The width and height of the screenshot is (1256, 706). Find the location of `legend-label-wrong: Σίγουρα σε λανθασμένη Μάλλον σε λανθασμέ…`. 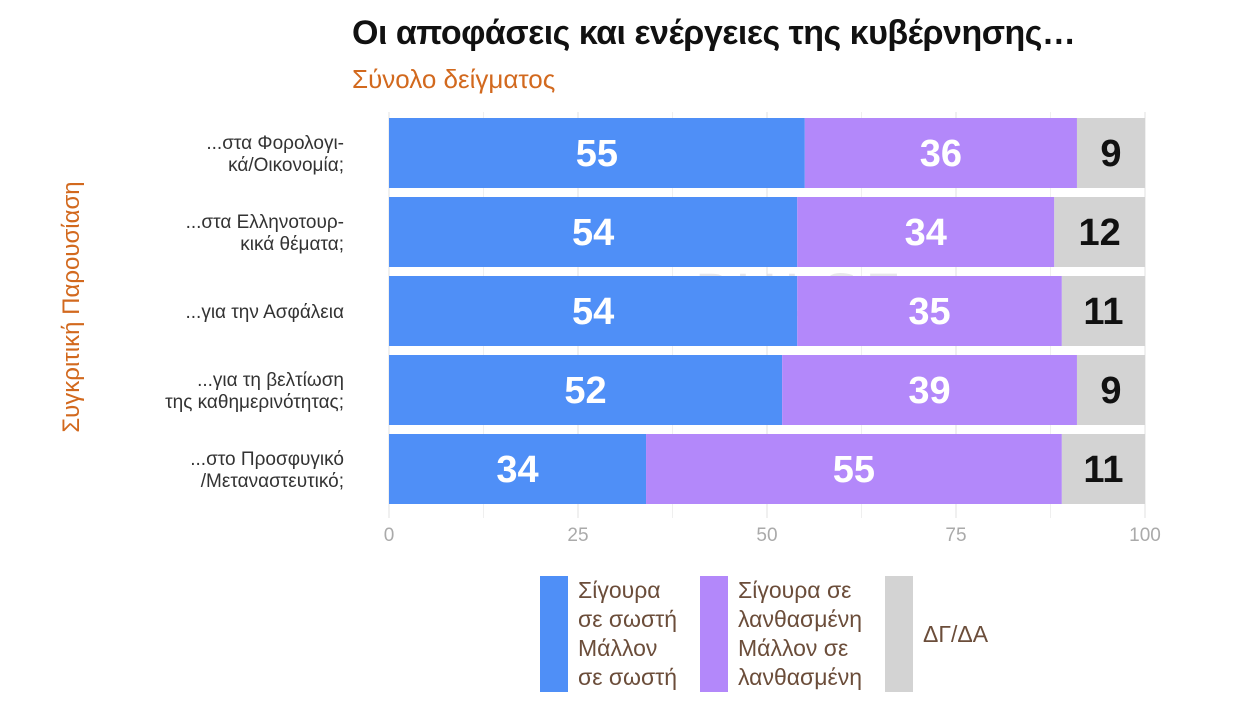

legend-label-wrong: Σίγουρα σε λανθασμένη Μάλλον σε λανθασμέ… is located at coordinates (800, 633).